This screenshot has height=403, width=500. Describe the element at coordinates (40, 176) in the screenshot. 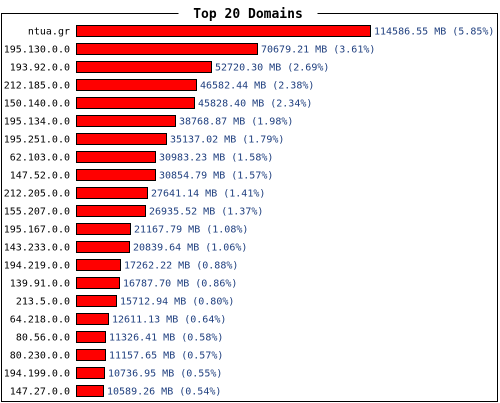

I see `category-label: 147.52.0.0` at that location.